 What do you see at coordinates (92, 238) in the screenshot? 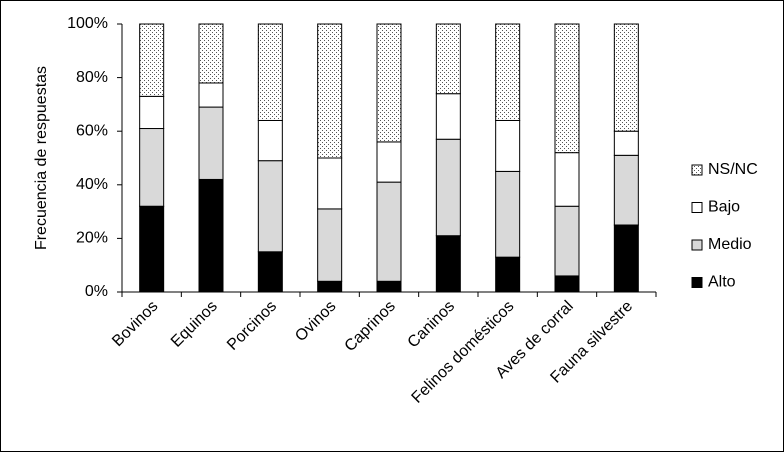
I see `y-tick-label: 20%` at bounding box center [92, 238].